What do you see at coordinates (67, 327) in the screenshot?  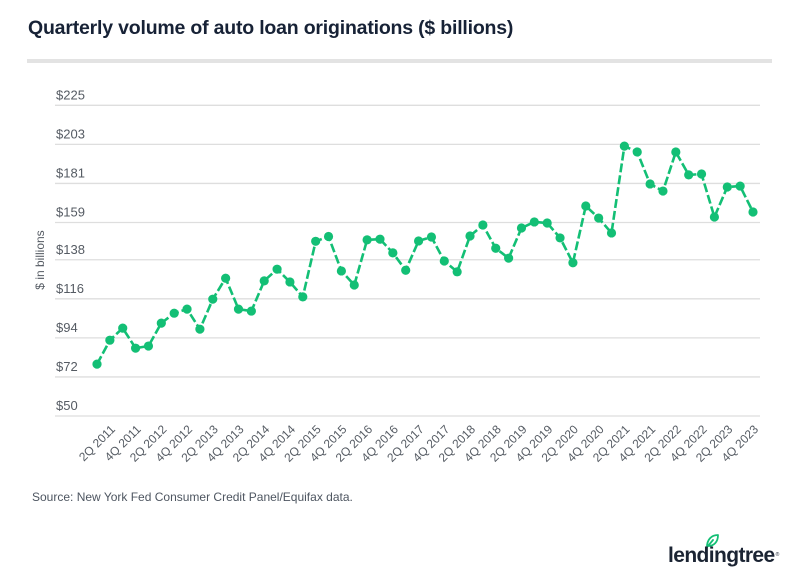 I see `y-tick-label: $94` at bounding box center [67, 327].